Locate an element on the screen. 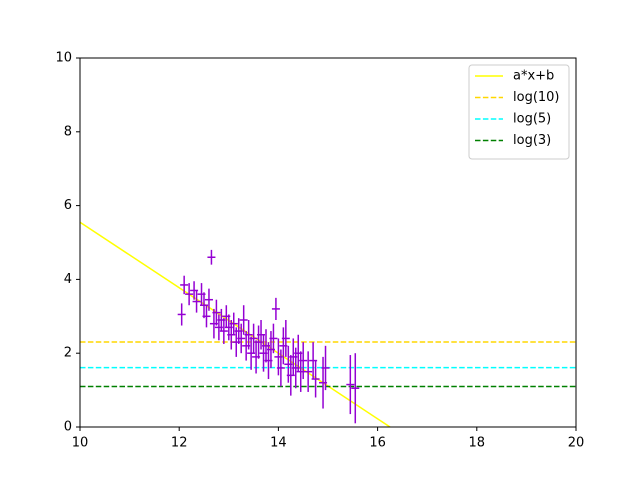  x-tick-label: 12 is located at coordinates (179, 443).